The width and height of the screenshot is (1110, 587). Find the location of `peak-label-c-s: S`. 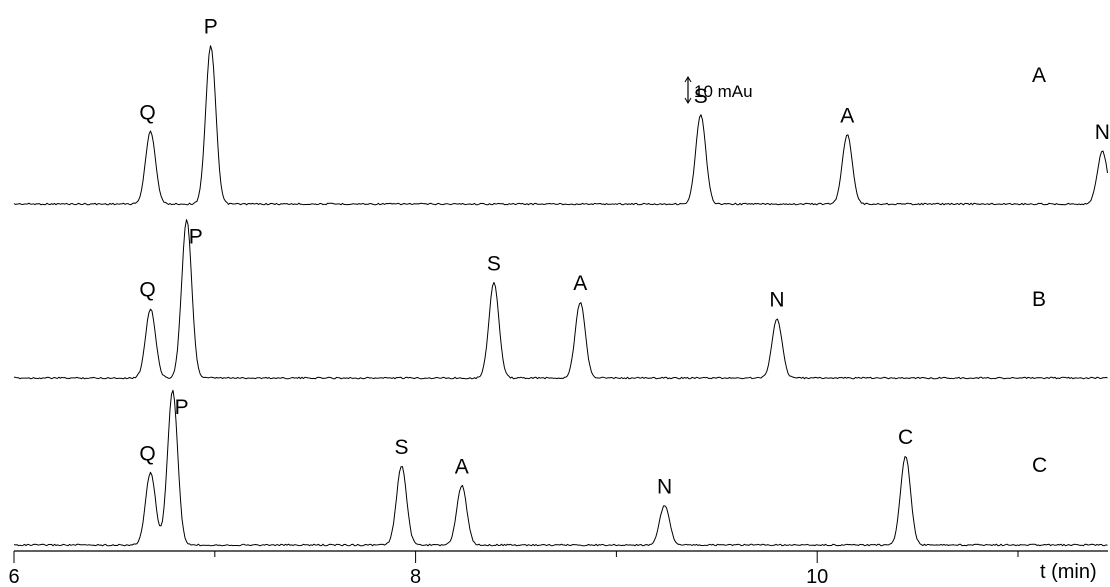

peak-label-c-s: S is located at coordinates (401, 447).